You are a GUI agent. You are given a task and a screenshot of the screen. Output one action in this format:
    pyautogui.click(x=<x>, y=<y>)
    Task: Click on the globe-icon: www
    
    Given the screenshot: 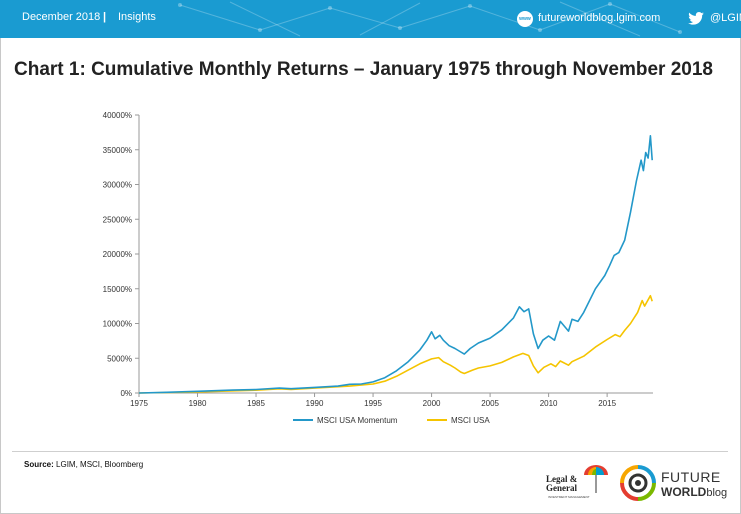 What is the action you would take?
    pyautogui.click(x=525, y=19)
    